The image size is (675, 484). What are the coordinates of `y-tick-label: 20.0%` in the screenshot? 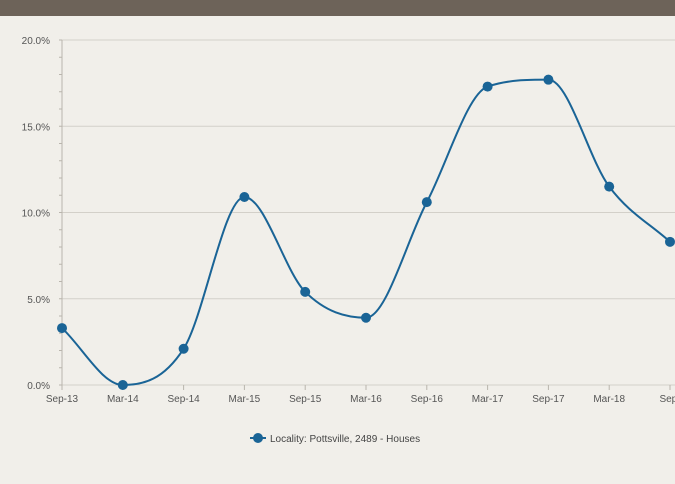 It's located at (36, 41).